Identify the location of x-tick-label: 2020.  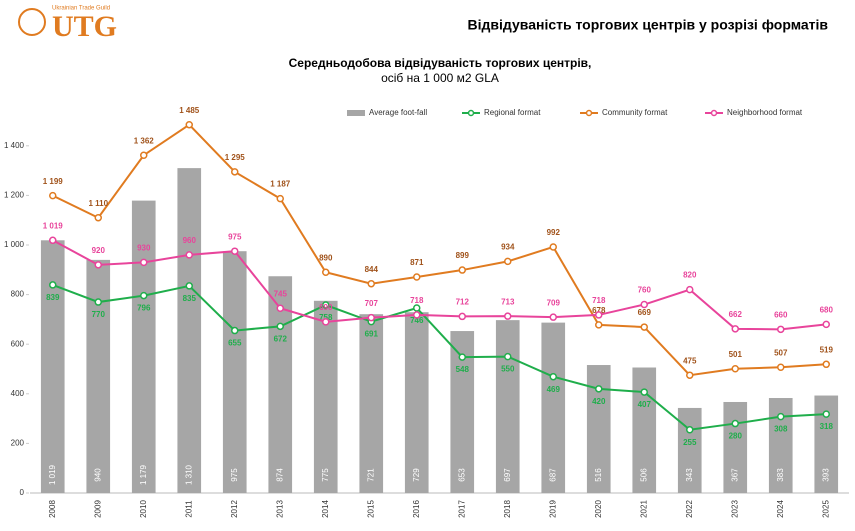
(598, 509).